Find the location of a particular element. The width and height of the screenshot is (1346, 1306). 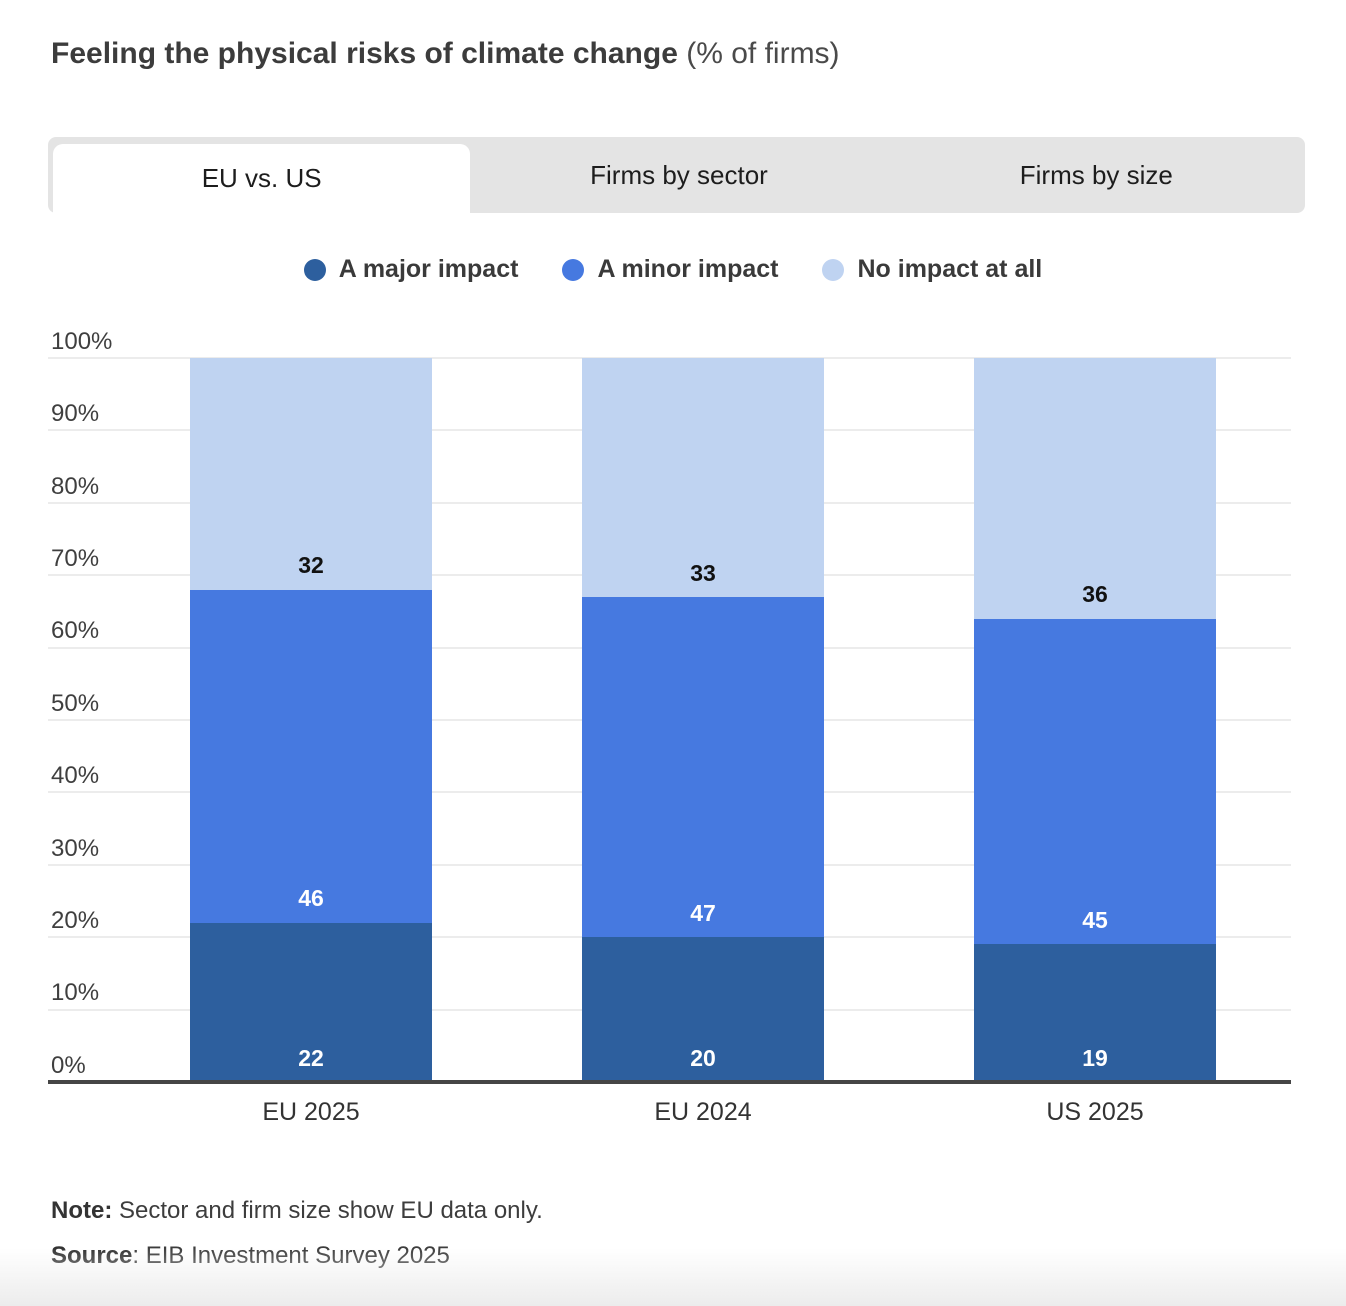

y-tick-label: 100% is located at coordinates (82, 341).